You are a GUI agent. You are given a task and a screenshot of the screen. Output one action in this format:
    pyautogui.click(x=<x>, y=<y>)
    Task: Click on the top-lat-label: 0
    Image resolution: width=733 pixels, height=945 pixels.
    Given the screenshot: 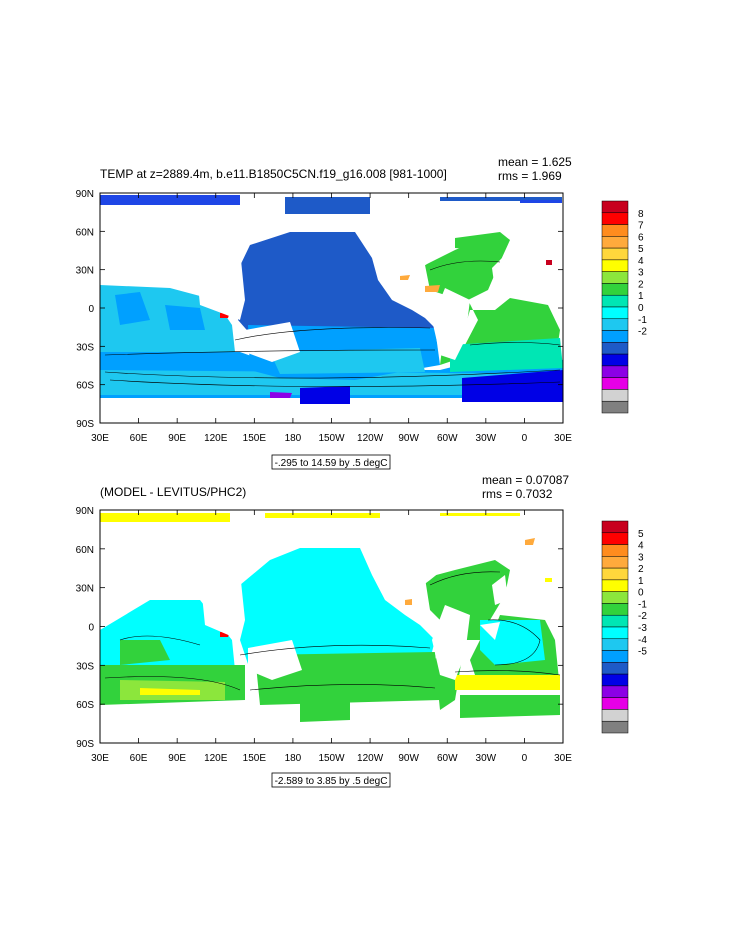 What is the action you would take?
    pyautogui.click(x=91, y=309)
    